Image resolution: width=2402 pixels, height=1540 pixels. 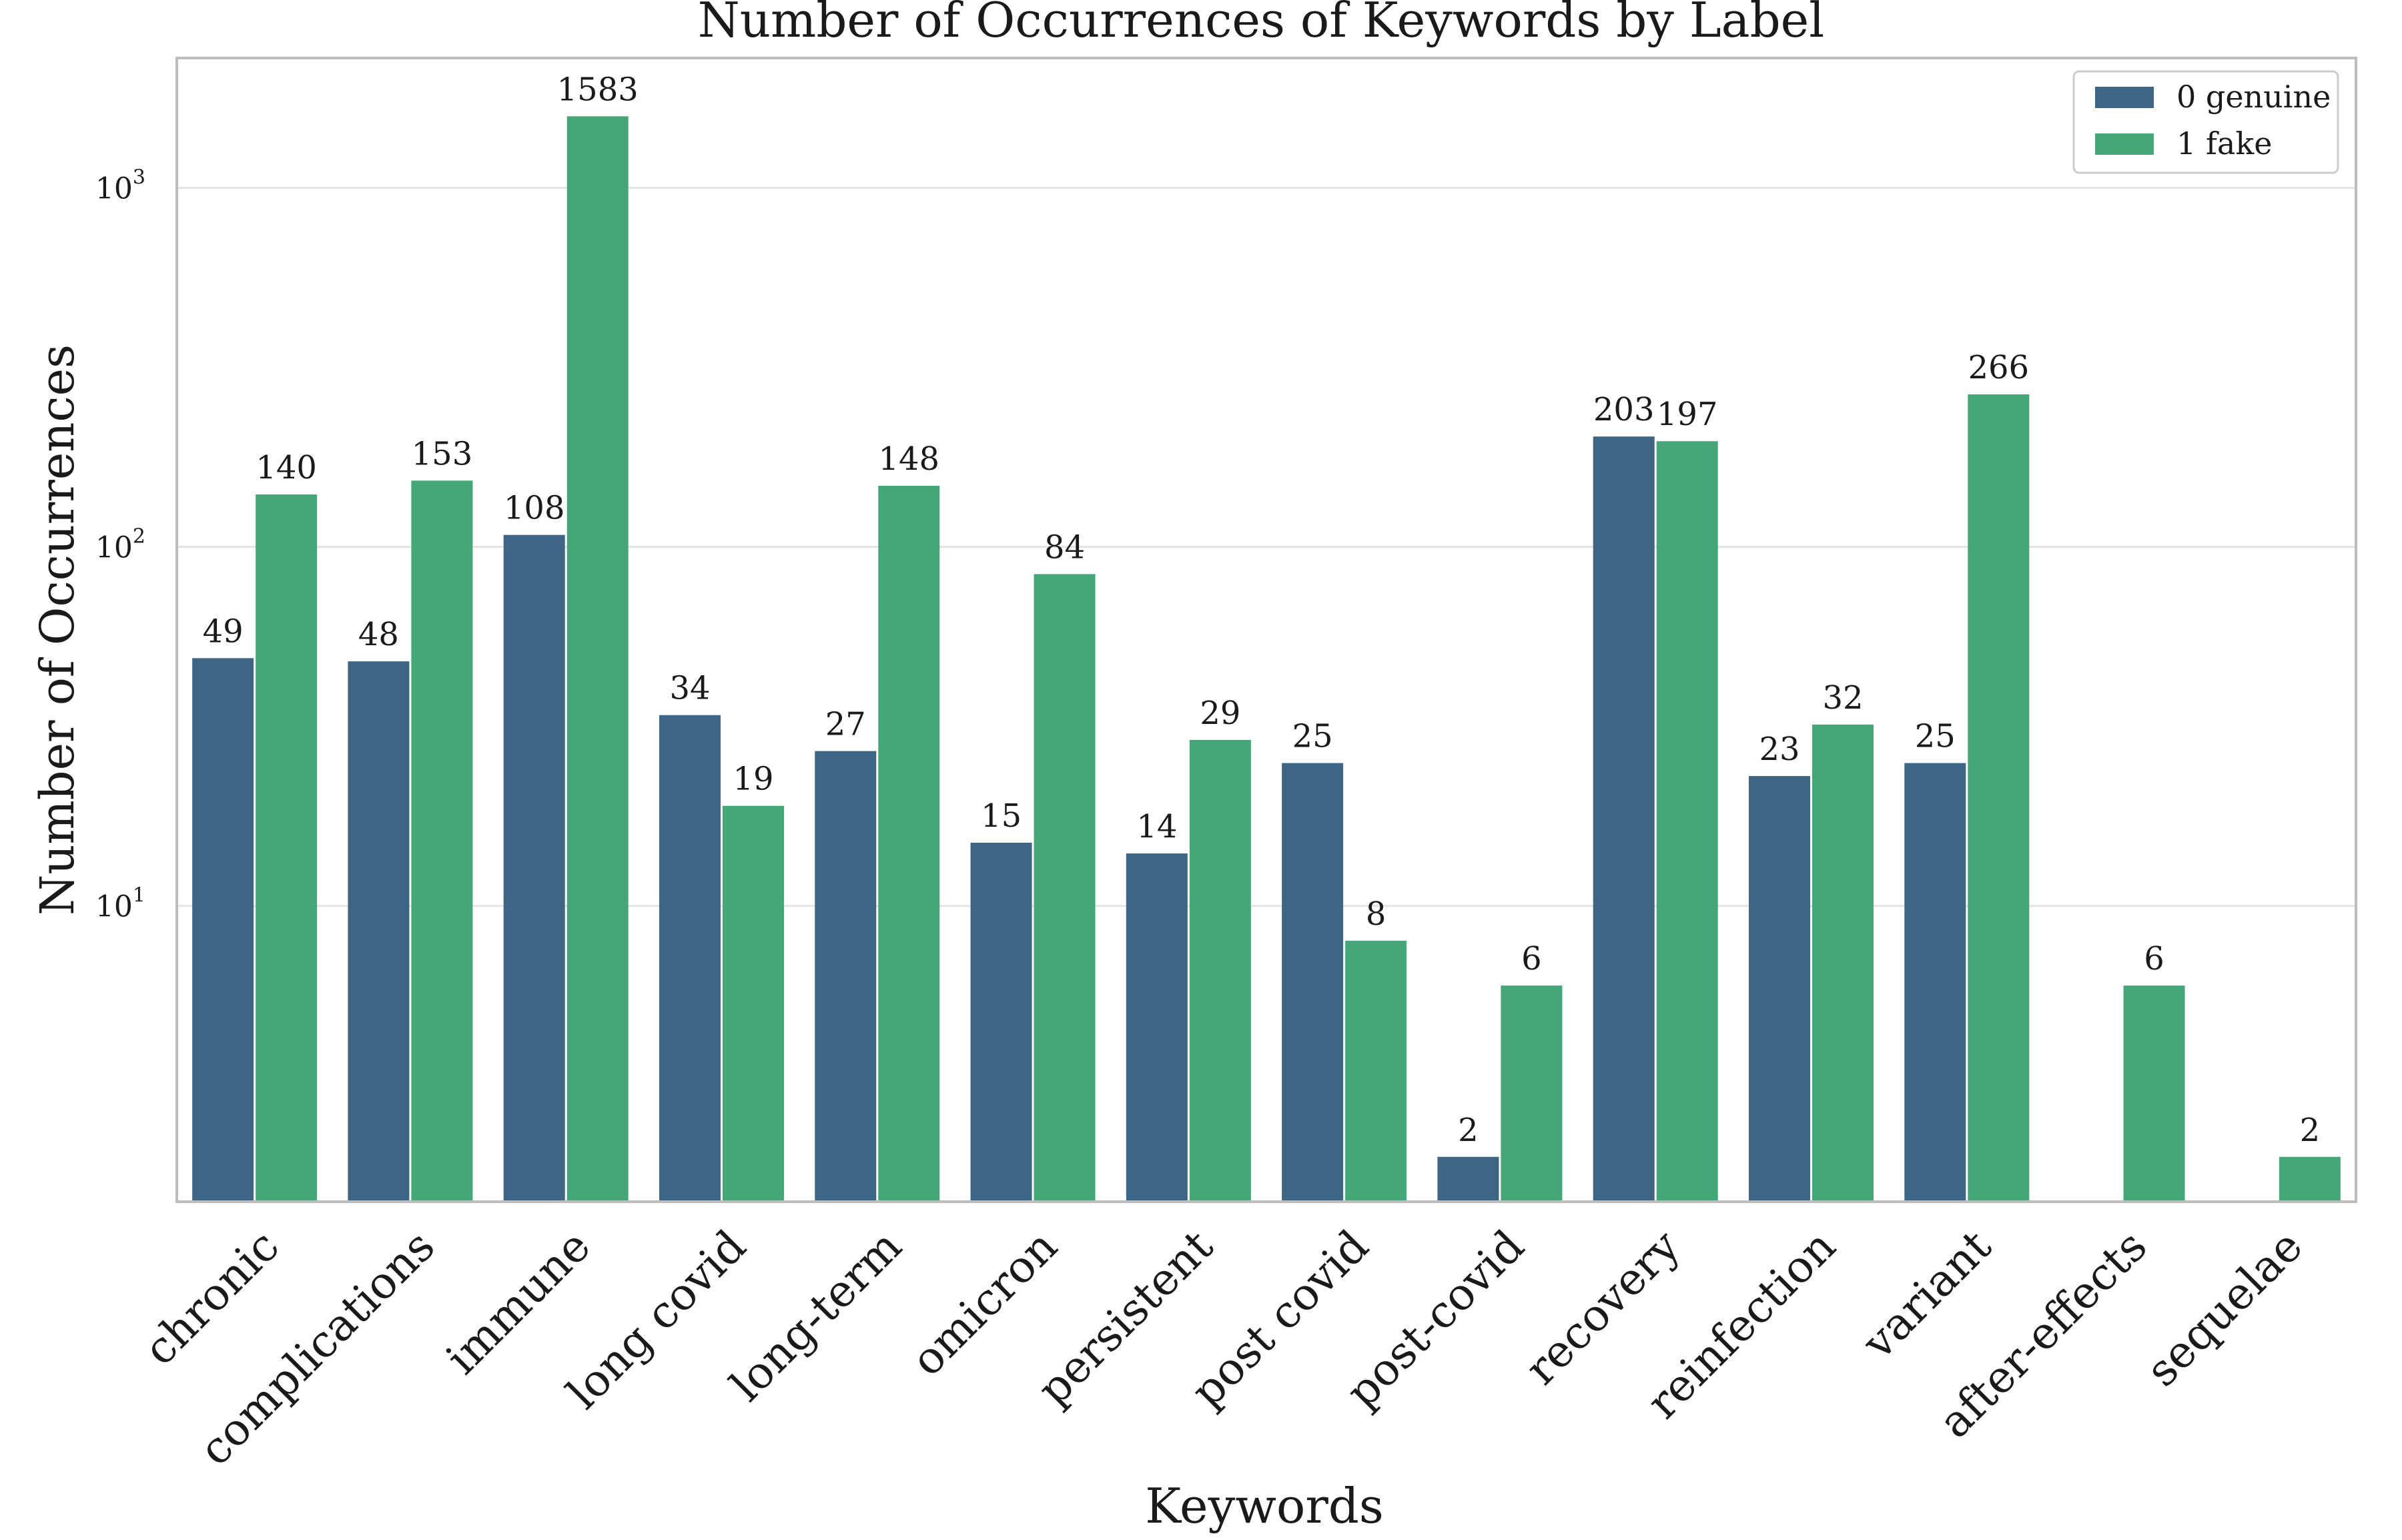 I want to click on data-label: 27, so click(x=846, y=724).